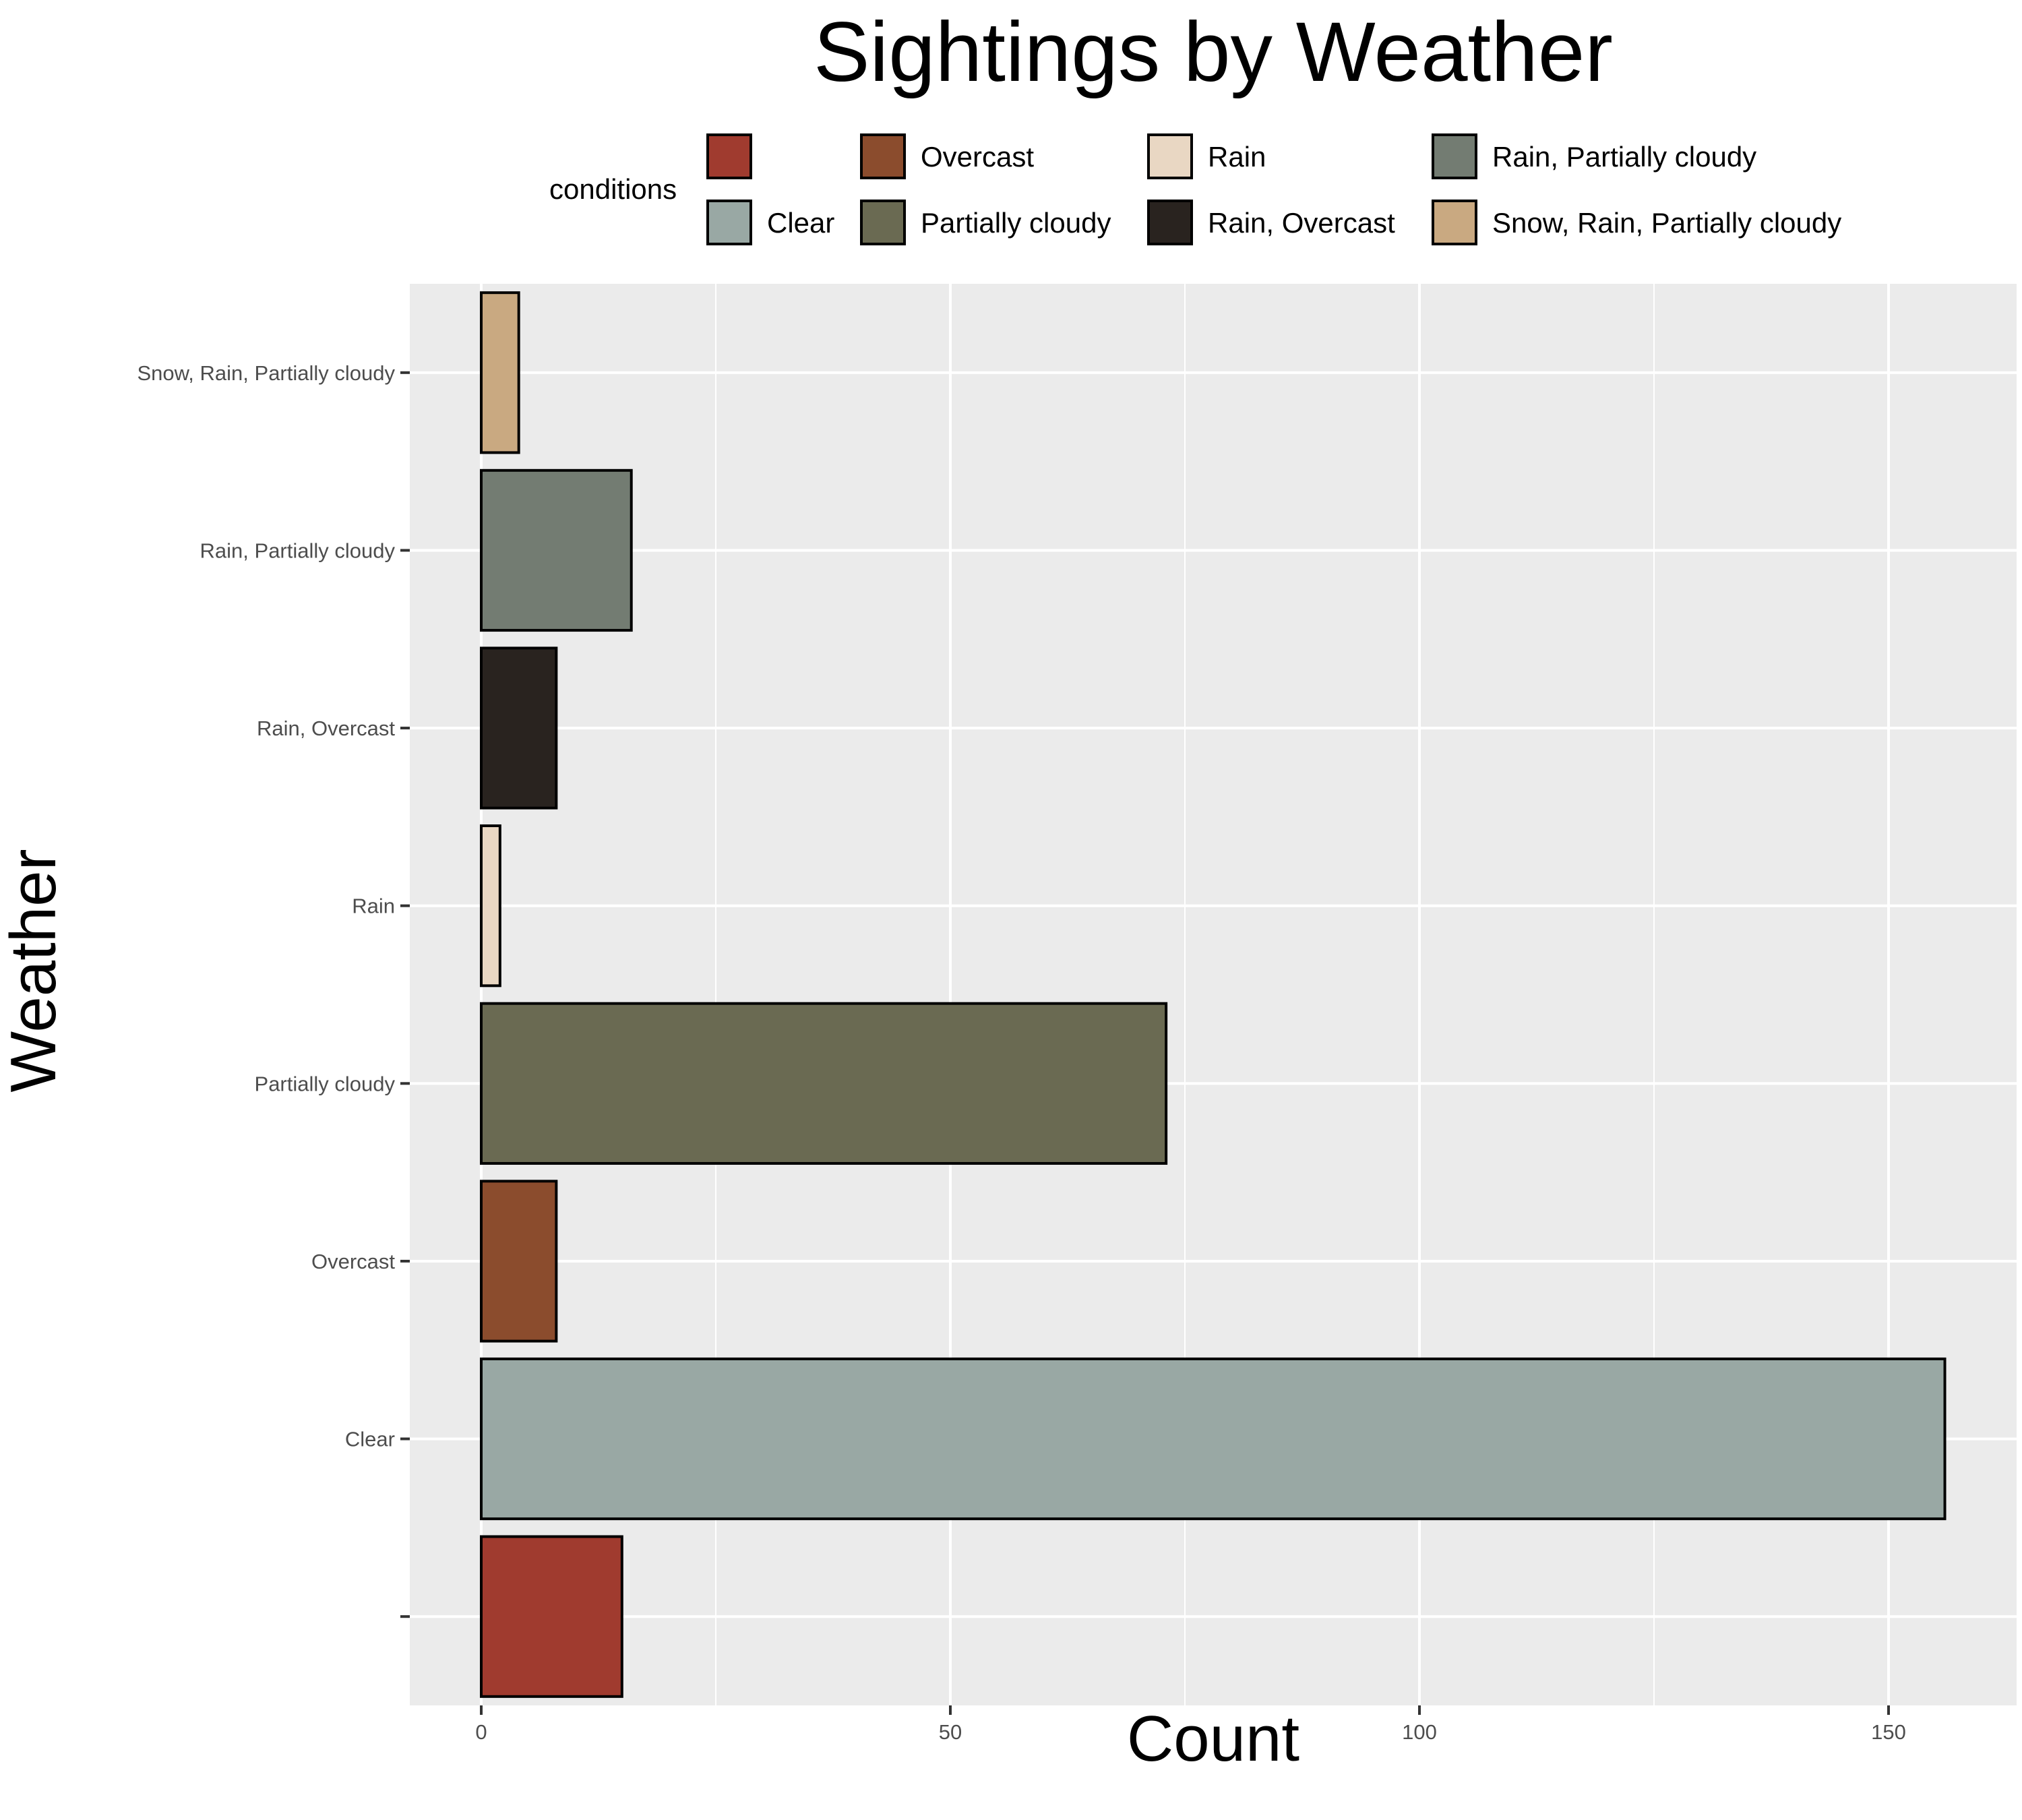  What do you see at coordinates (1666, 223) in the screenshot?
I see `legend-label: Snow, Rain, Partially cloudy` at bounding box center [1666, 223].